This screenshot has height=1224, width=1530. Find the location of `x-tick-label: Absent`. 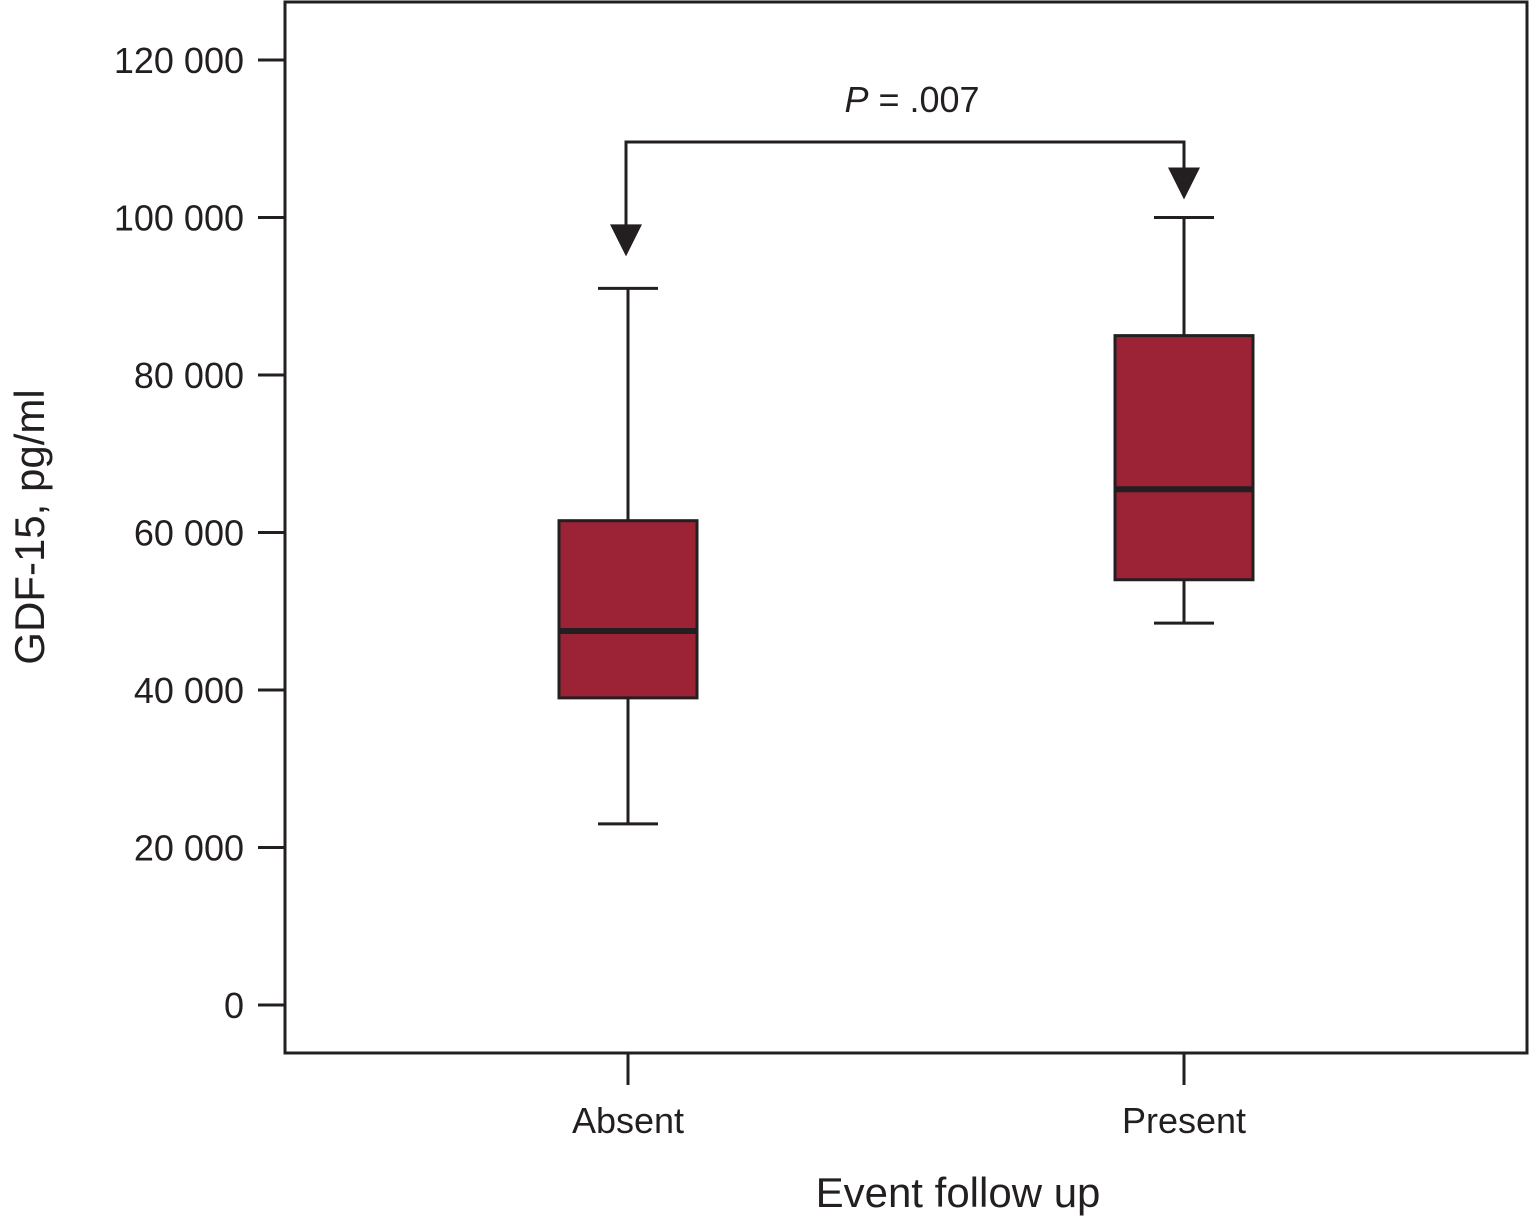

x-tick-label: Absent is located at coordinates (628, 1120).